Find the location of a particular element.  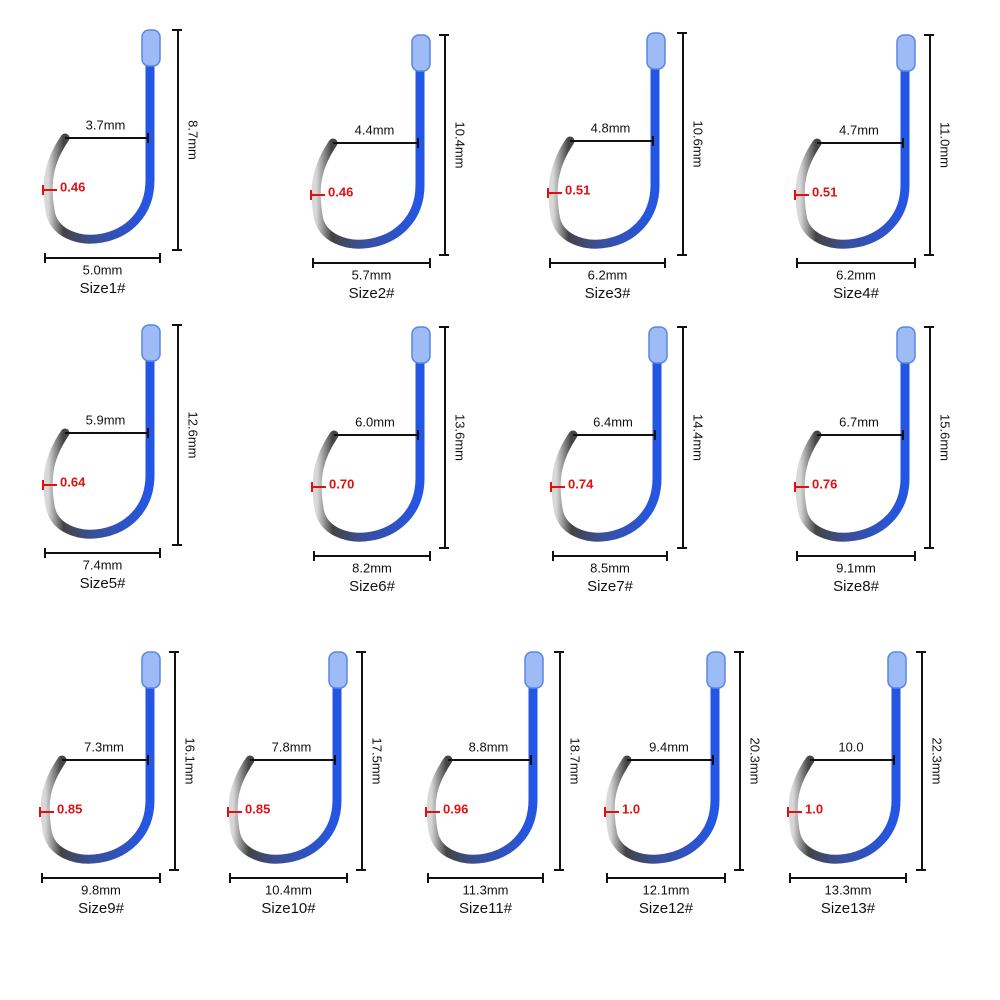

length-label: 10.4mm is located at coordinates (460, 145).